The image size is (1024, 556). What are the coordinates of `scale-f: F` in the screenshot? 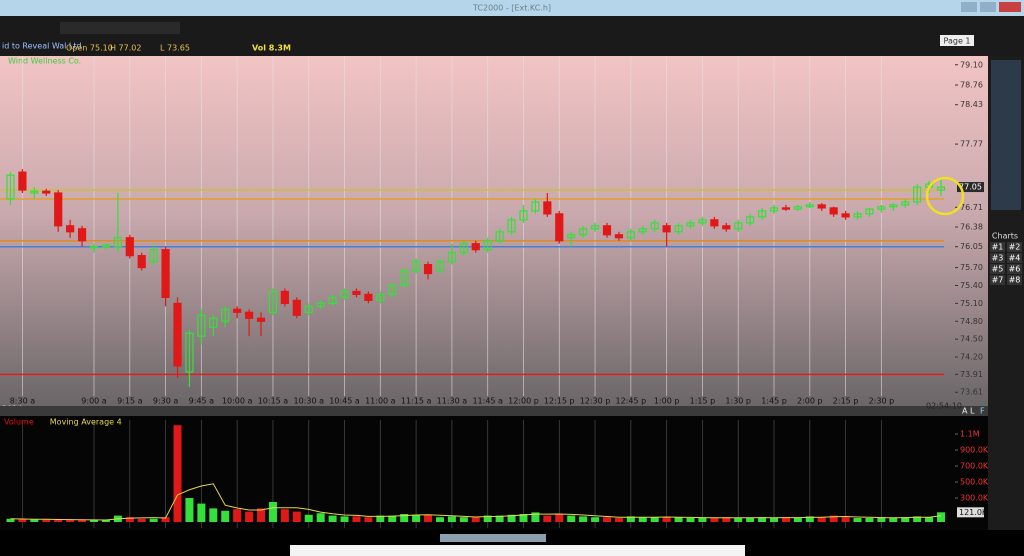 It's located at (982, 411).